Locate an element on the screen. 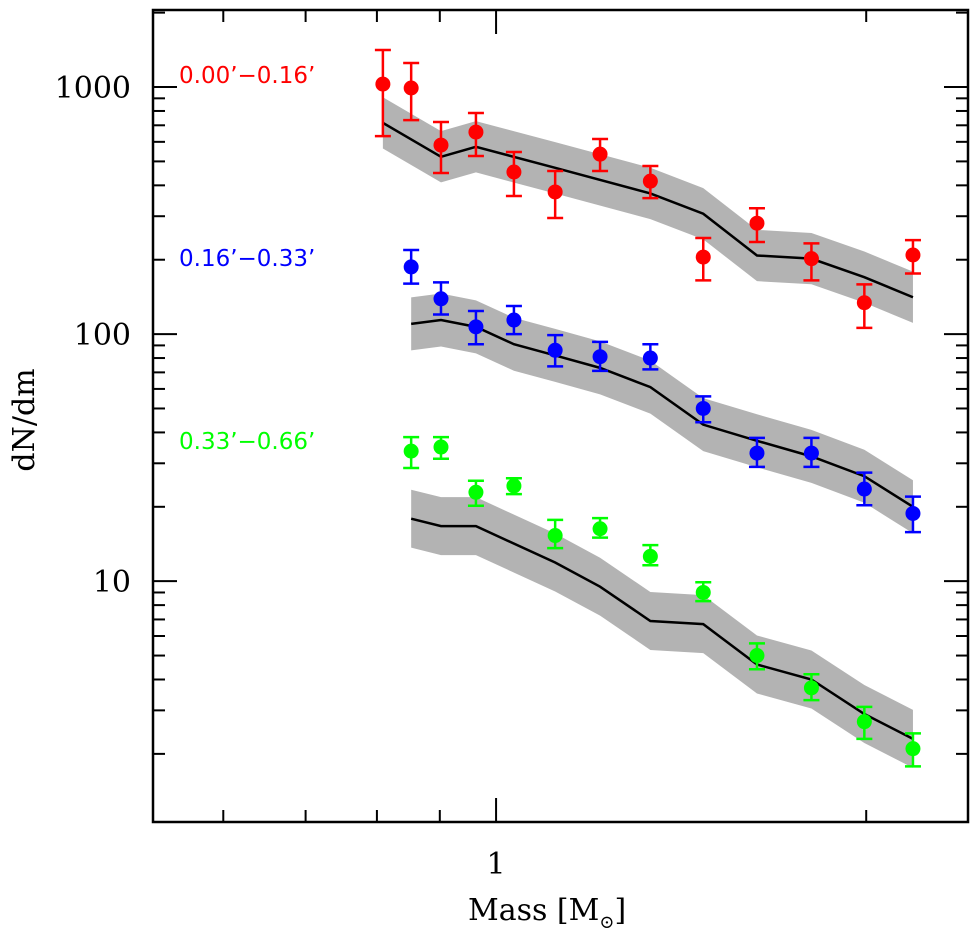  series-label-0: 0.00’−0.16’ is located at coordinates (247, 76).